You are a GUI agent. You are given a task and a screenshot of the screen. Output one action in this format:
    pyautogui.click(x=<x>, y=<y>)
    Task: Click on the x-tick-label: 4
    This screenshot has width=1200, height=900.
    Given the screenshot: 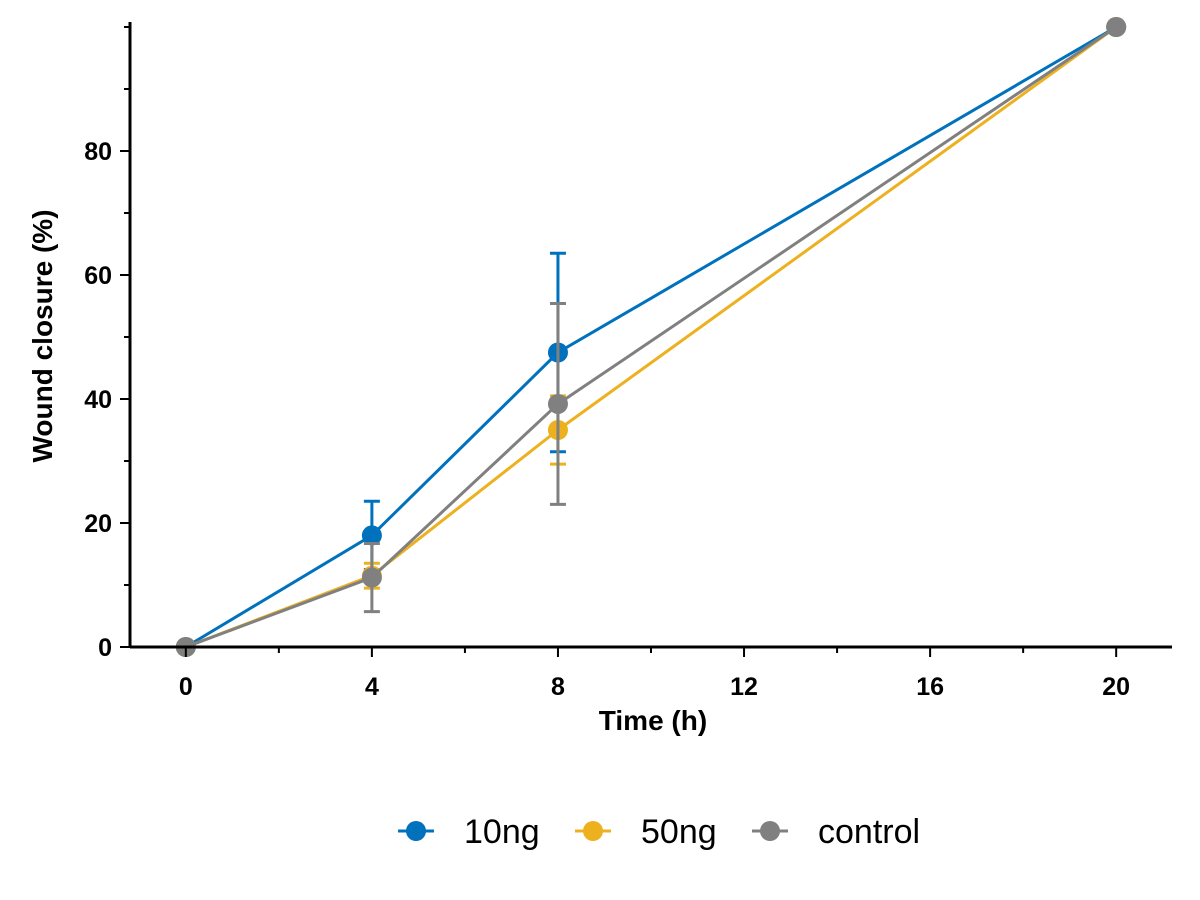 What is the action you would take?
    pyautogui.click(x=372, y=687)
    